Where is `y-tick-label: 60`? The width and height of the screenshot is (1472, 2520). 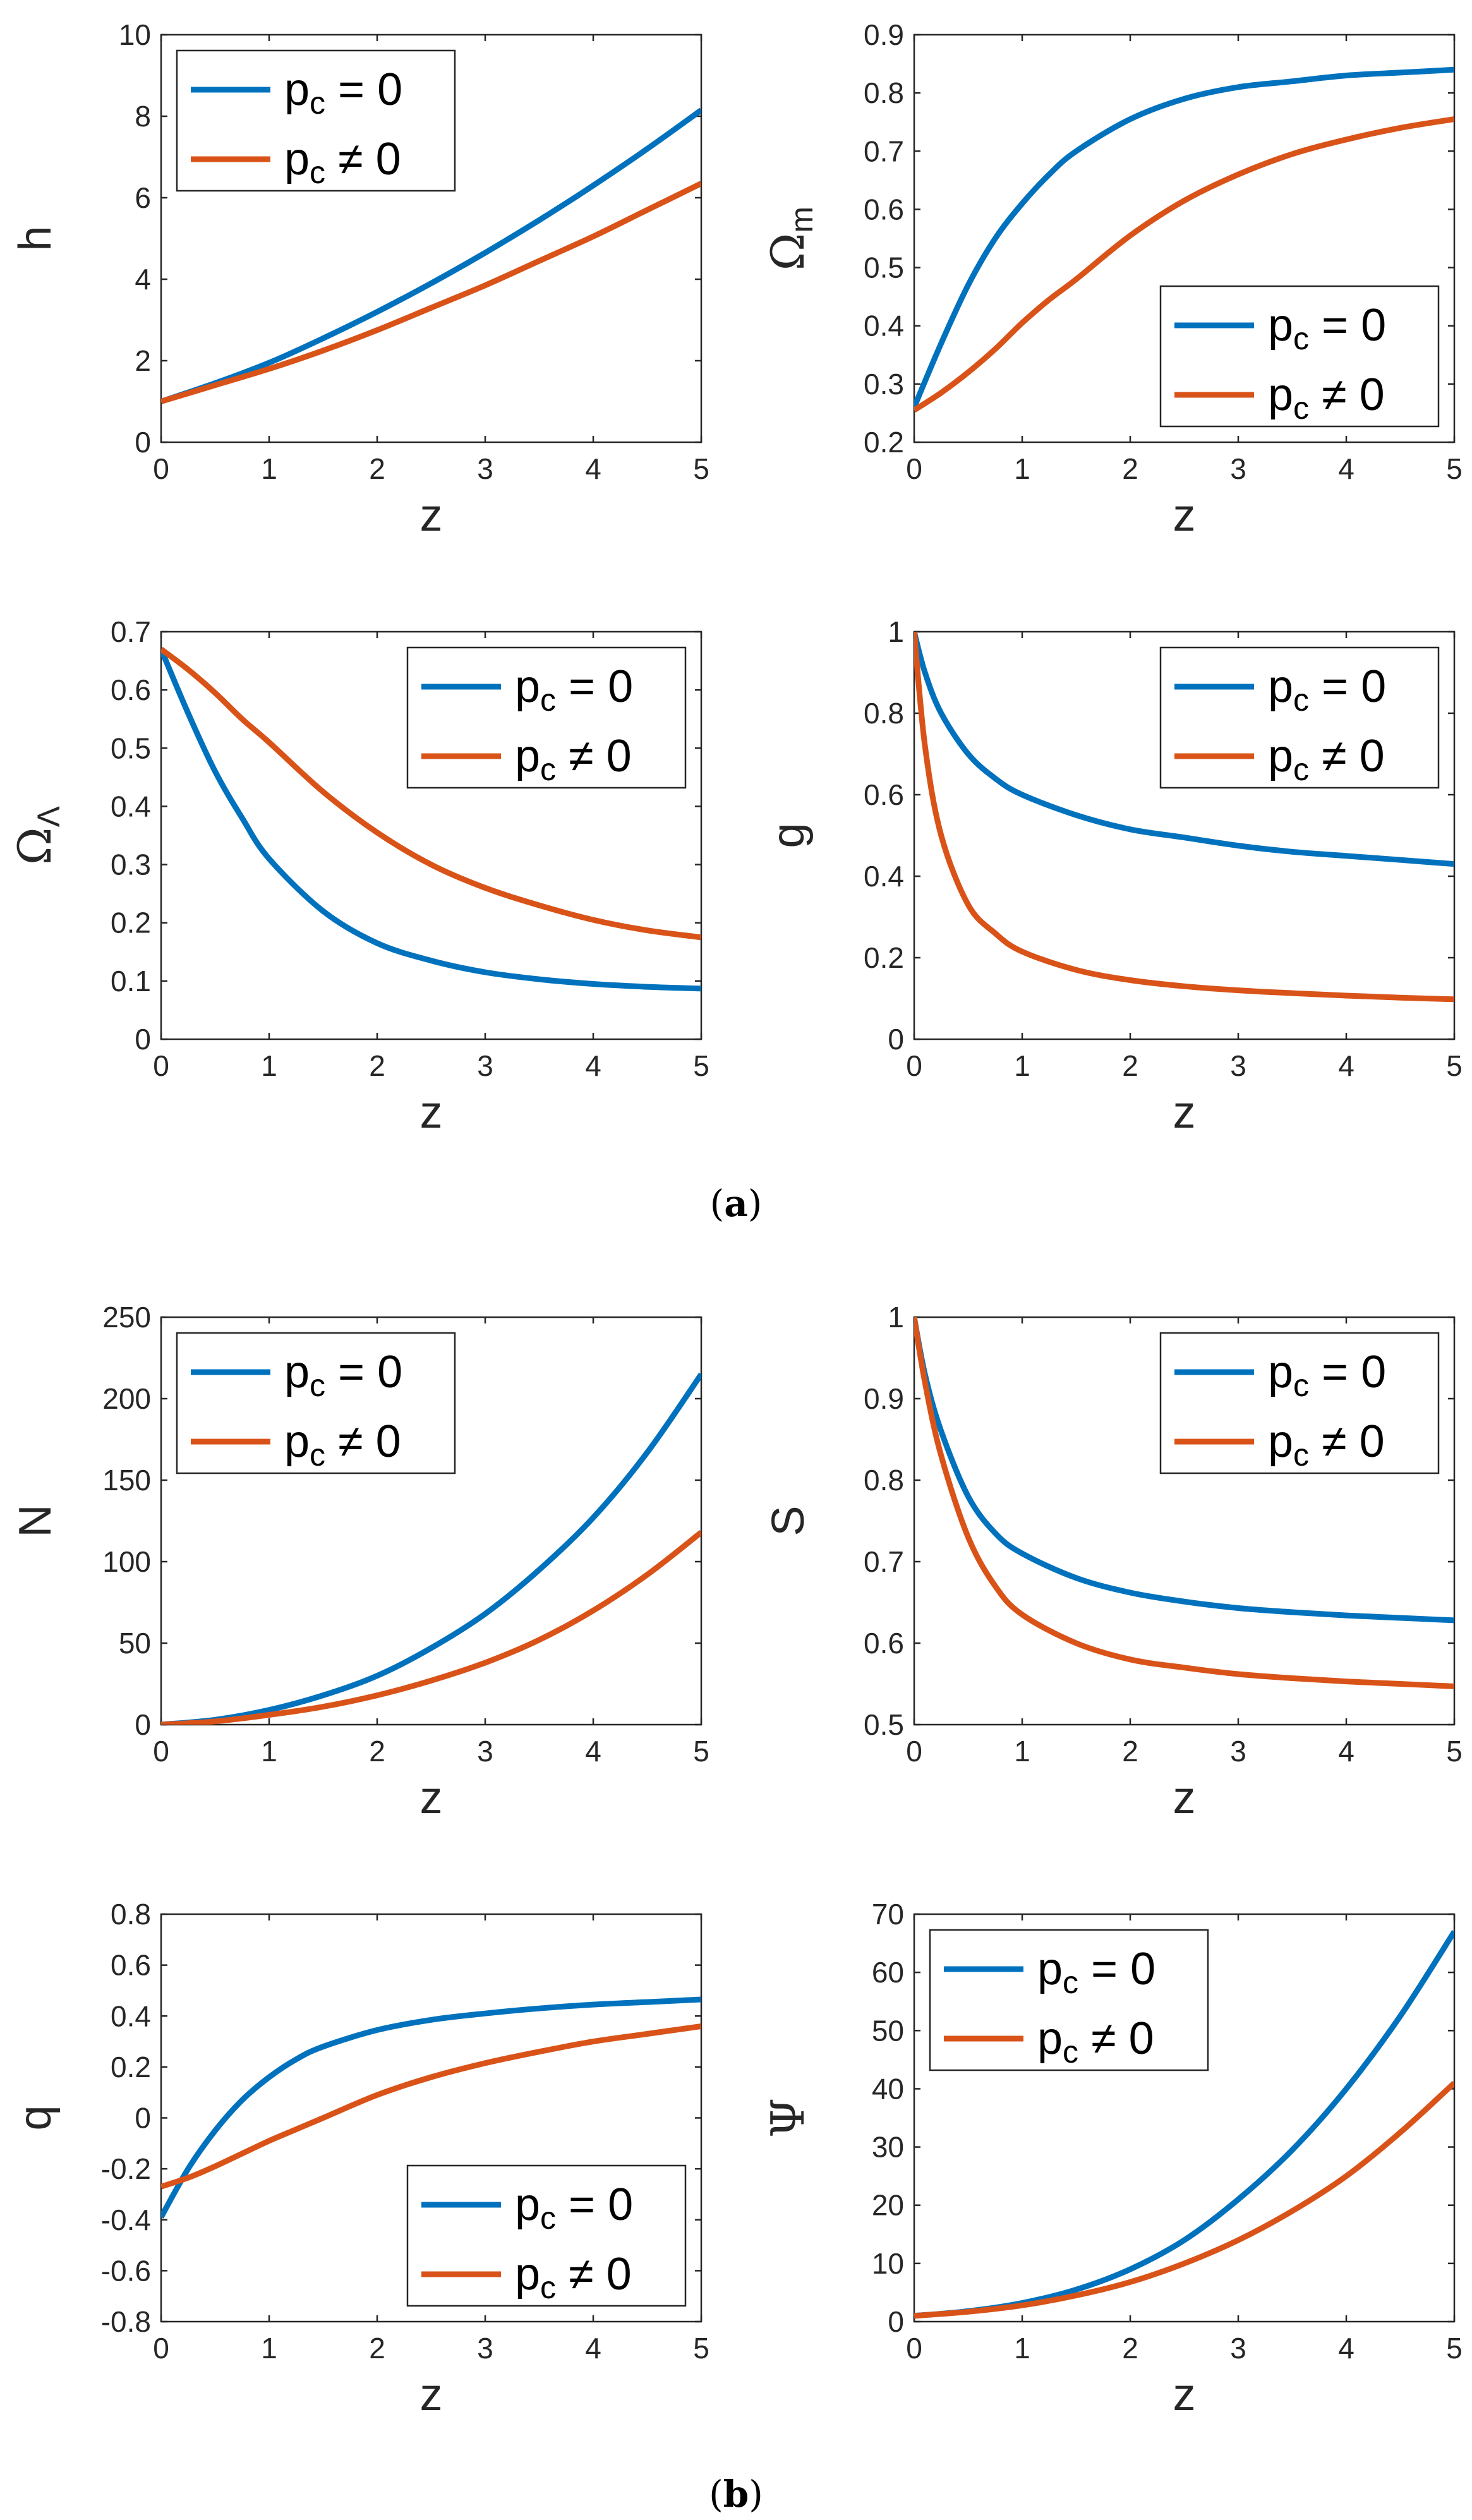
y-tick-label: 60 is located at coordinates (888, 1972).